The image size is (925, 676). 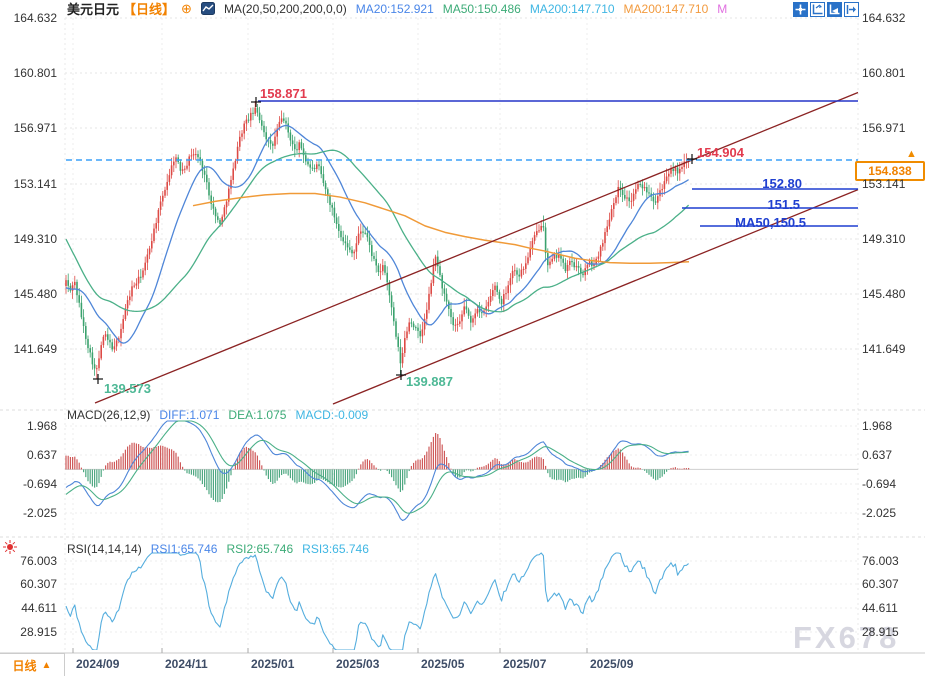 I want to click on resistance-price-label: 158.871, so click(x=283, y=93).